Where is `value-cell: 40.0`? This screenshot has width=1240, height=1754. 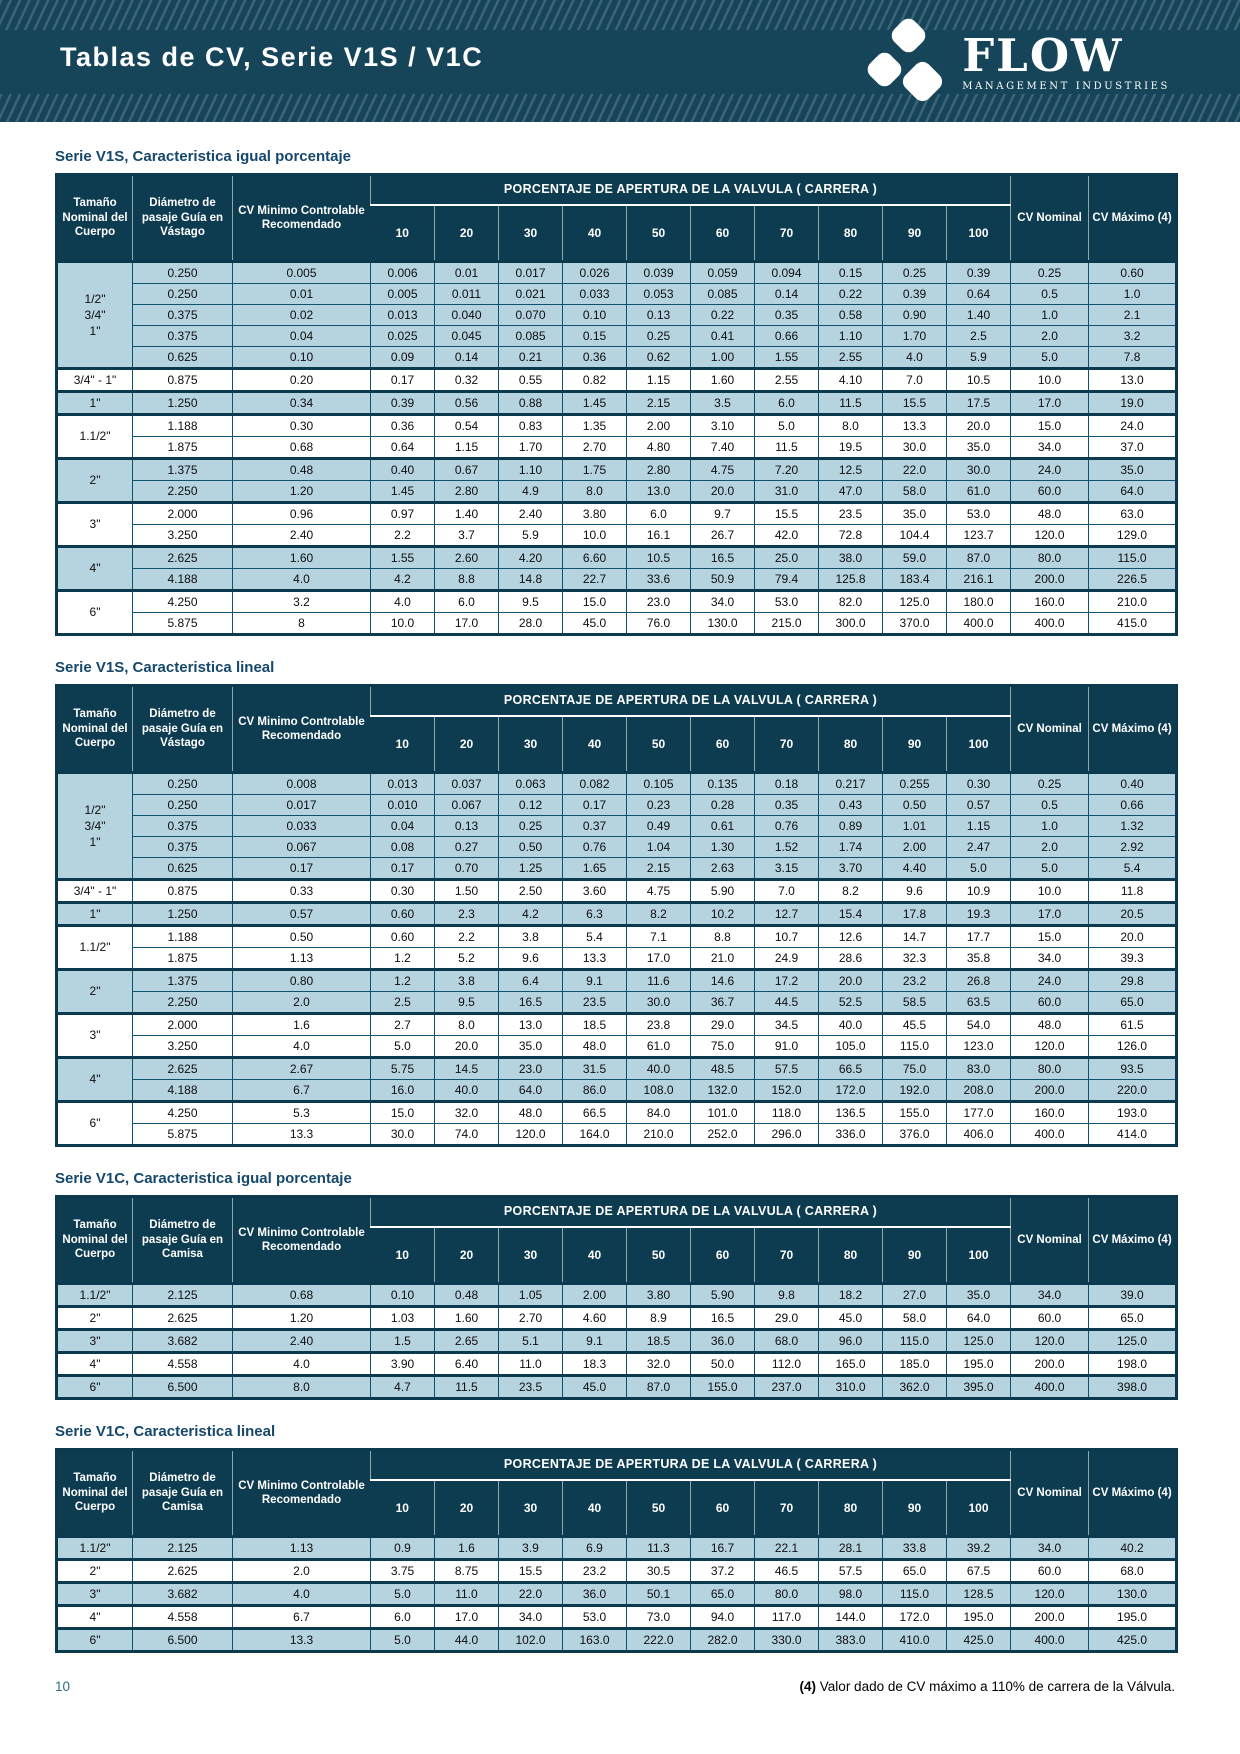
value-cell: 40.0 is located at coordinates (466, 1090).